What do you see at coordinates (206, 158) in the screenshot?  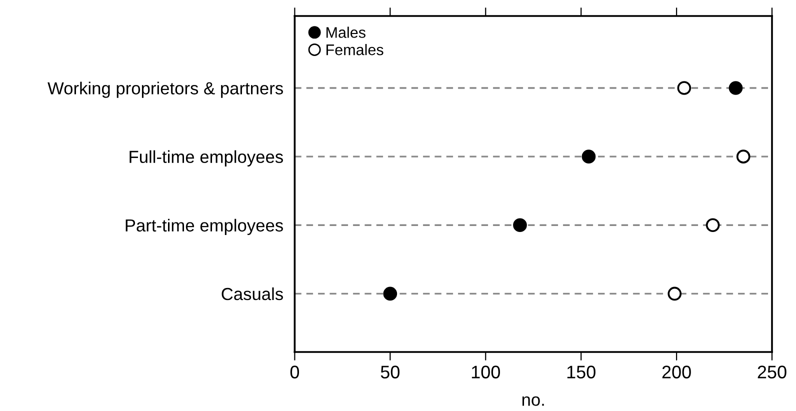 I see `y-tick-label: Full-time employees` at bounding box center [206, 158].